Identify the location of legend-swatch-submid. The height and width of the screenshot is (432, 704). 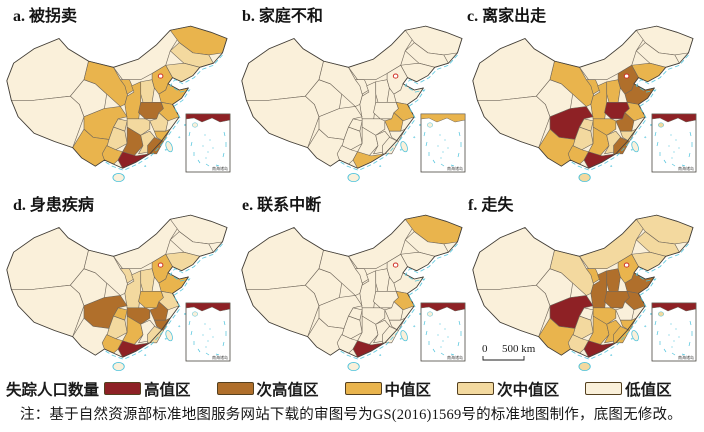
(476, 388).